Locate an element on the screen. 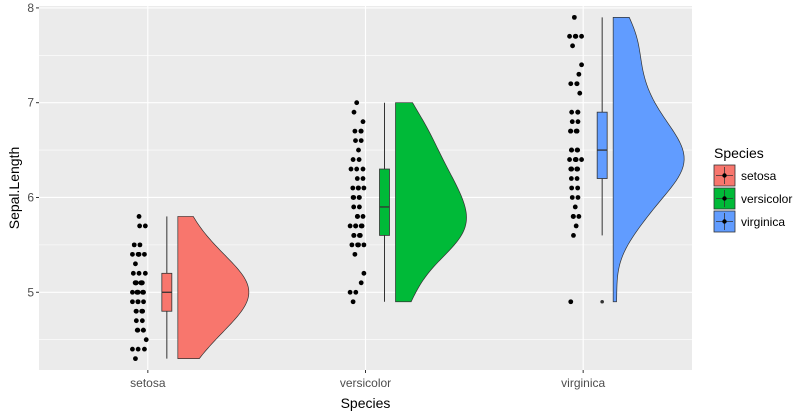 This screenshot has height=417, width=810. y-tick-label: 8 is located at coordinates (30, 8).